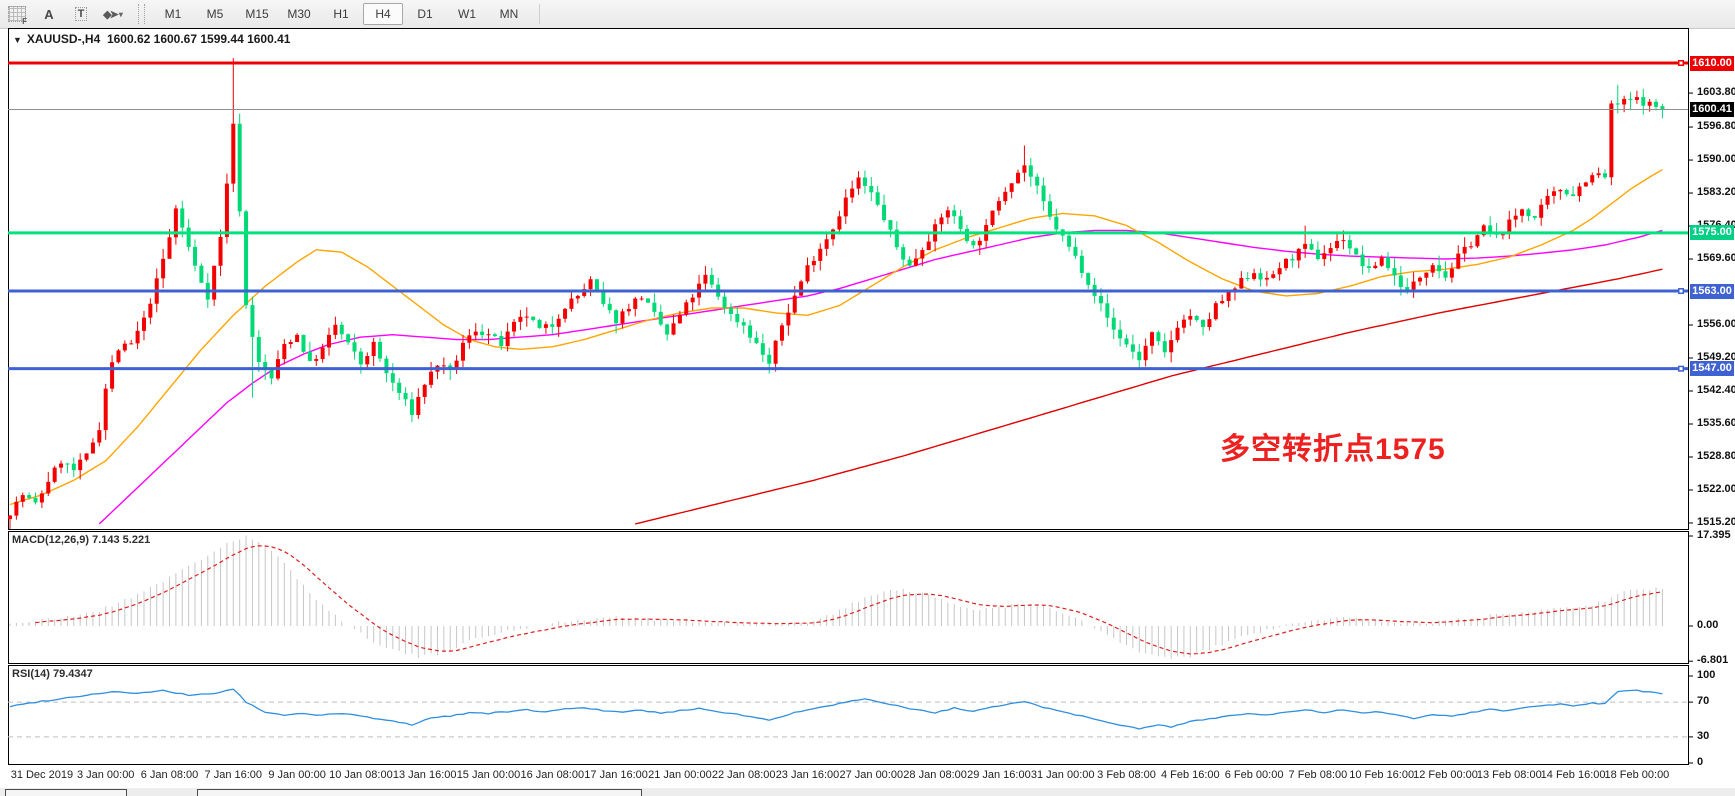  I want to click on price-tick-label: 1590.00, so click(1716, 159).